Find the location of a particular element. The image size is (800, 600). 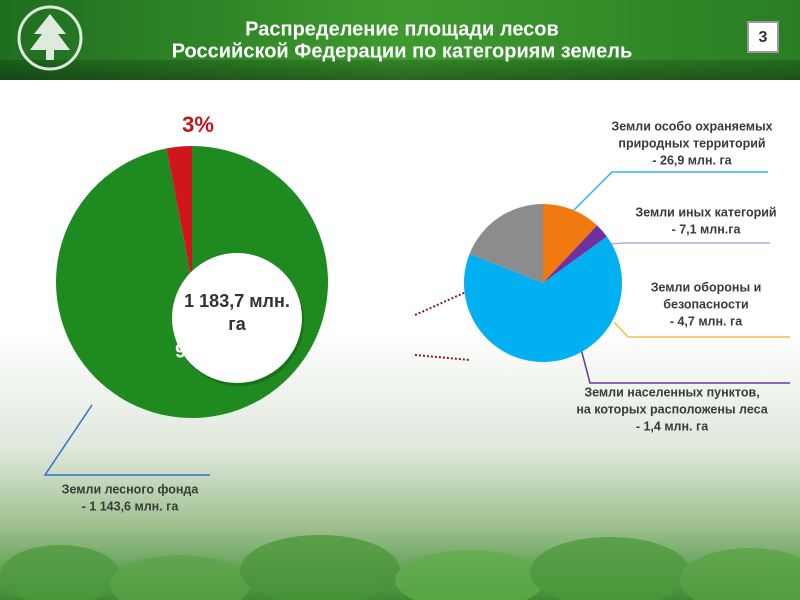

annotation: - 1 143,6 млн. га is located at coordinates (131, 506).